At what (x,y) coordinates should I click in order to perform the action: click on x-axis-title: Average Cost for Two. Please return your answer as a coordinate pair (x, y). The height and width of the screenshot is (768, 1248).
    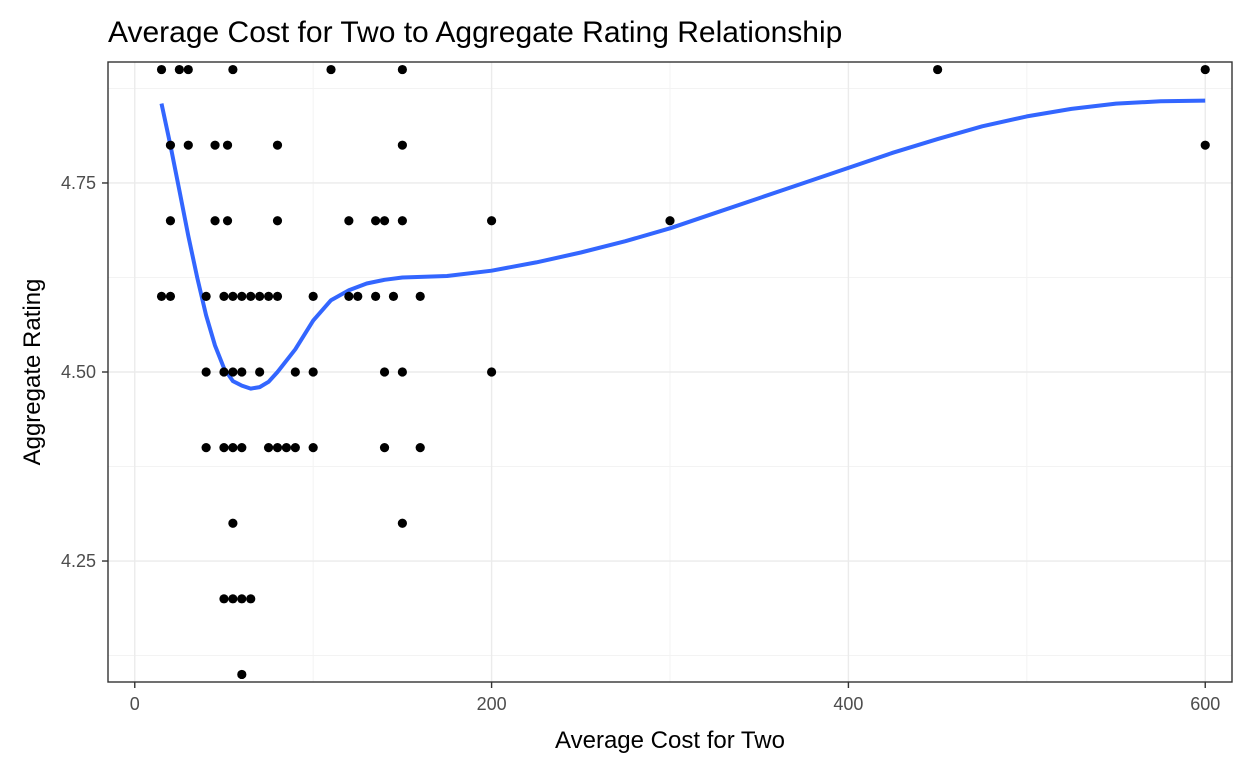
    Looking at the image, I should click on (670, 740).